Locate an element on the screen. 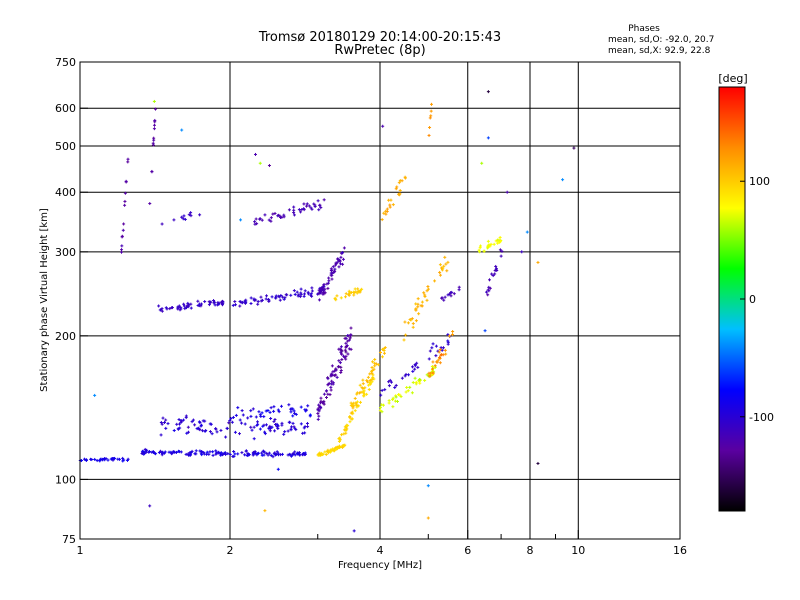 Image resolution: width=800 pixels, height=600 pixels. y-axis-label: Stationary phase Virtual Height [km] is located at coordinates (44, 300).